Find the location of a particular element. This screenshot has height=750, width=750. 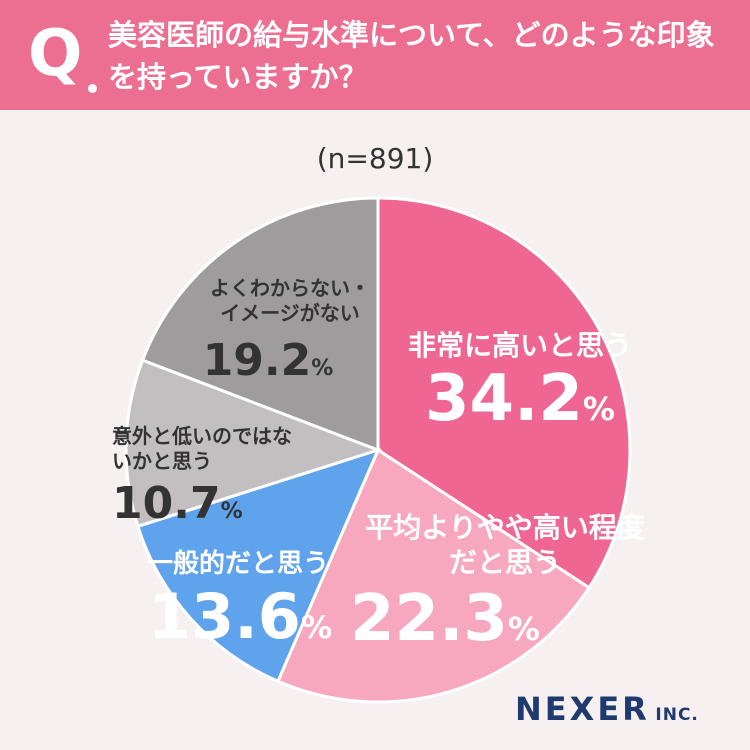

slice-value-1: 34.2% is located at coordinates (520, 399).